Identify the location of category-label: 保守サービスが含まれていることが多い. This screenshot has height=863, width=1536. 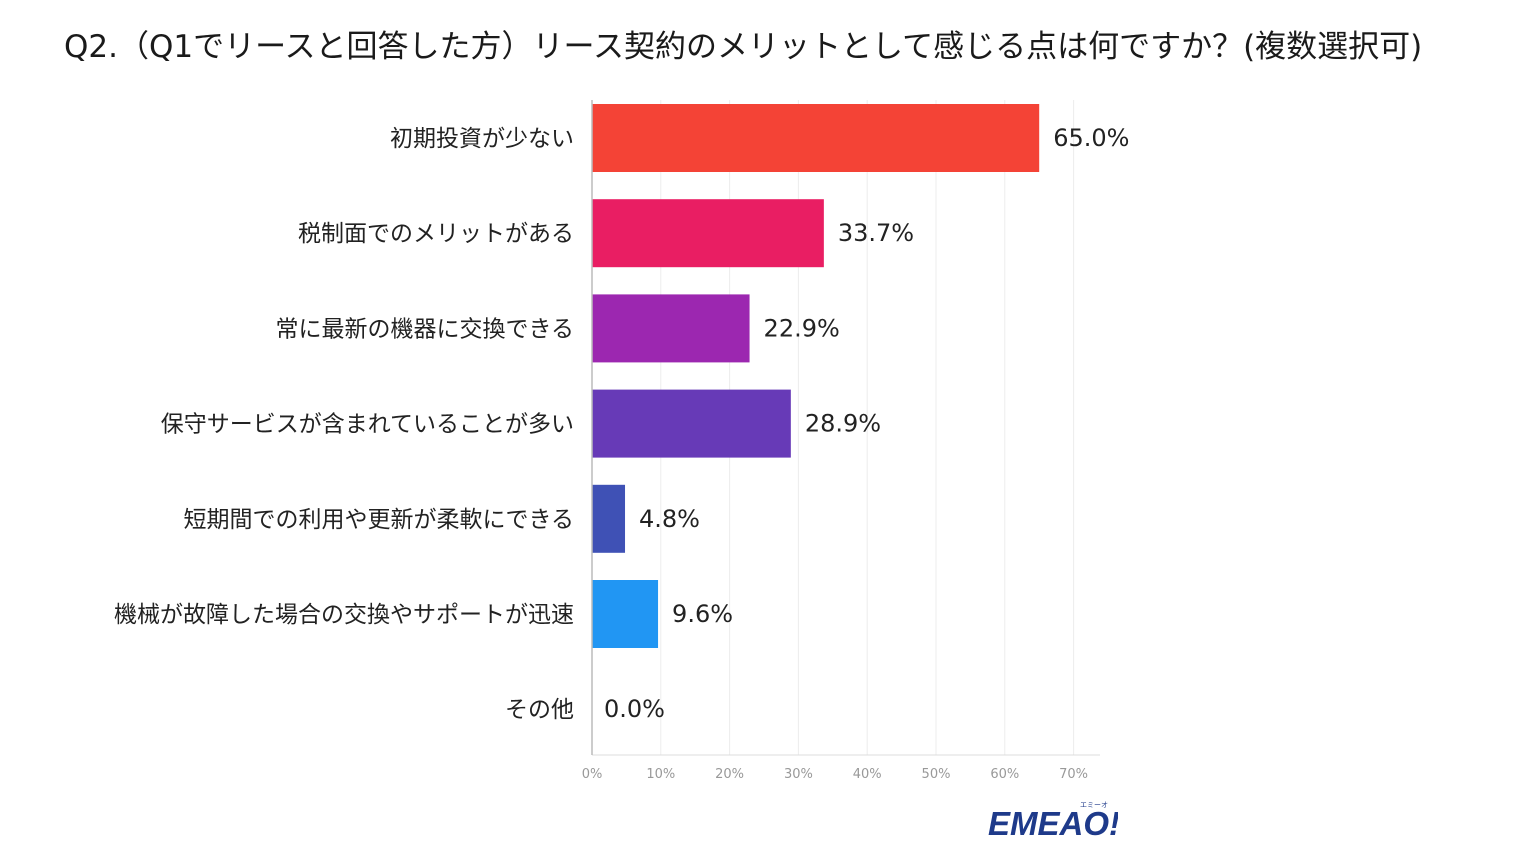
(367, 425).